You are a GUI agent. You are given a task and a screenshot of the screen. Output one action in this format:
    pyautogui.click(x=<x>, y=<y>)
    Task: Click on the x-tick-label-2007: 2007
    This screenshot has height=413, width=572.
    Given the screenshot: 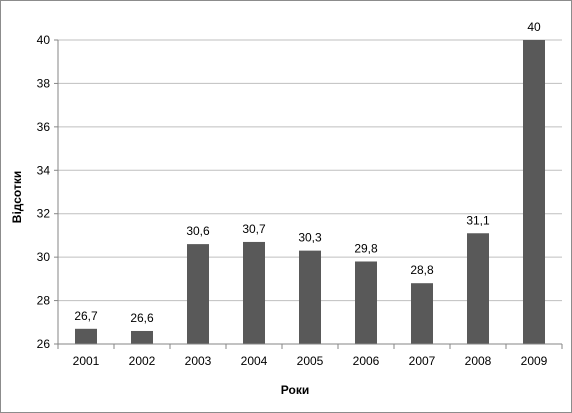 What is the action you would take?
    pyautogui.click(x=422, y=361)
    